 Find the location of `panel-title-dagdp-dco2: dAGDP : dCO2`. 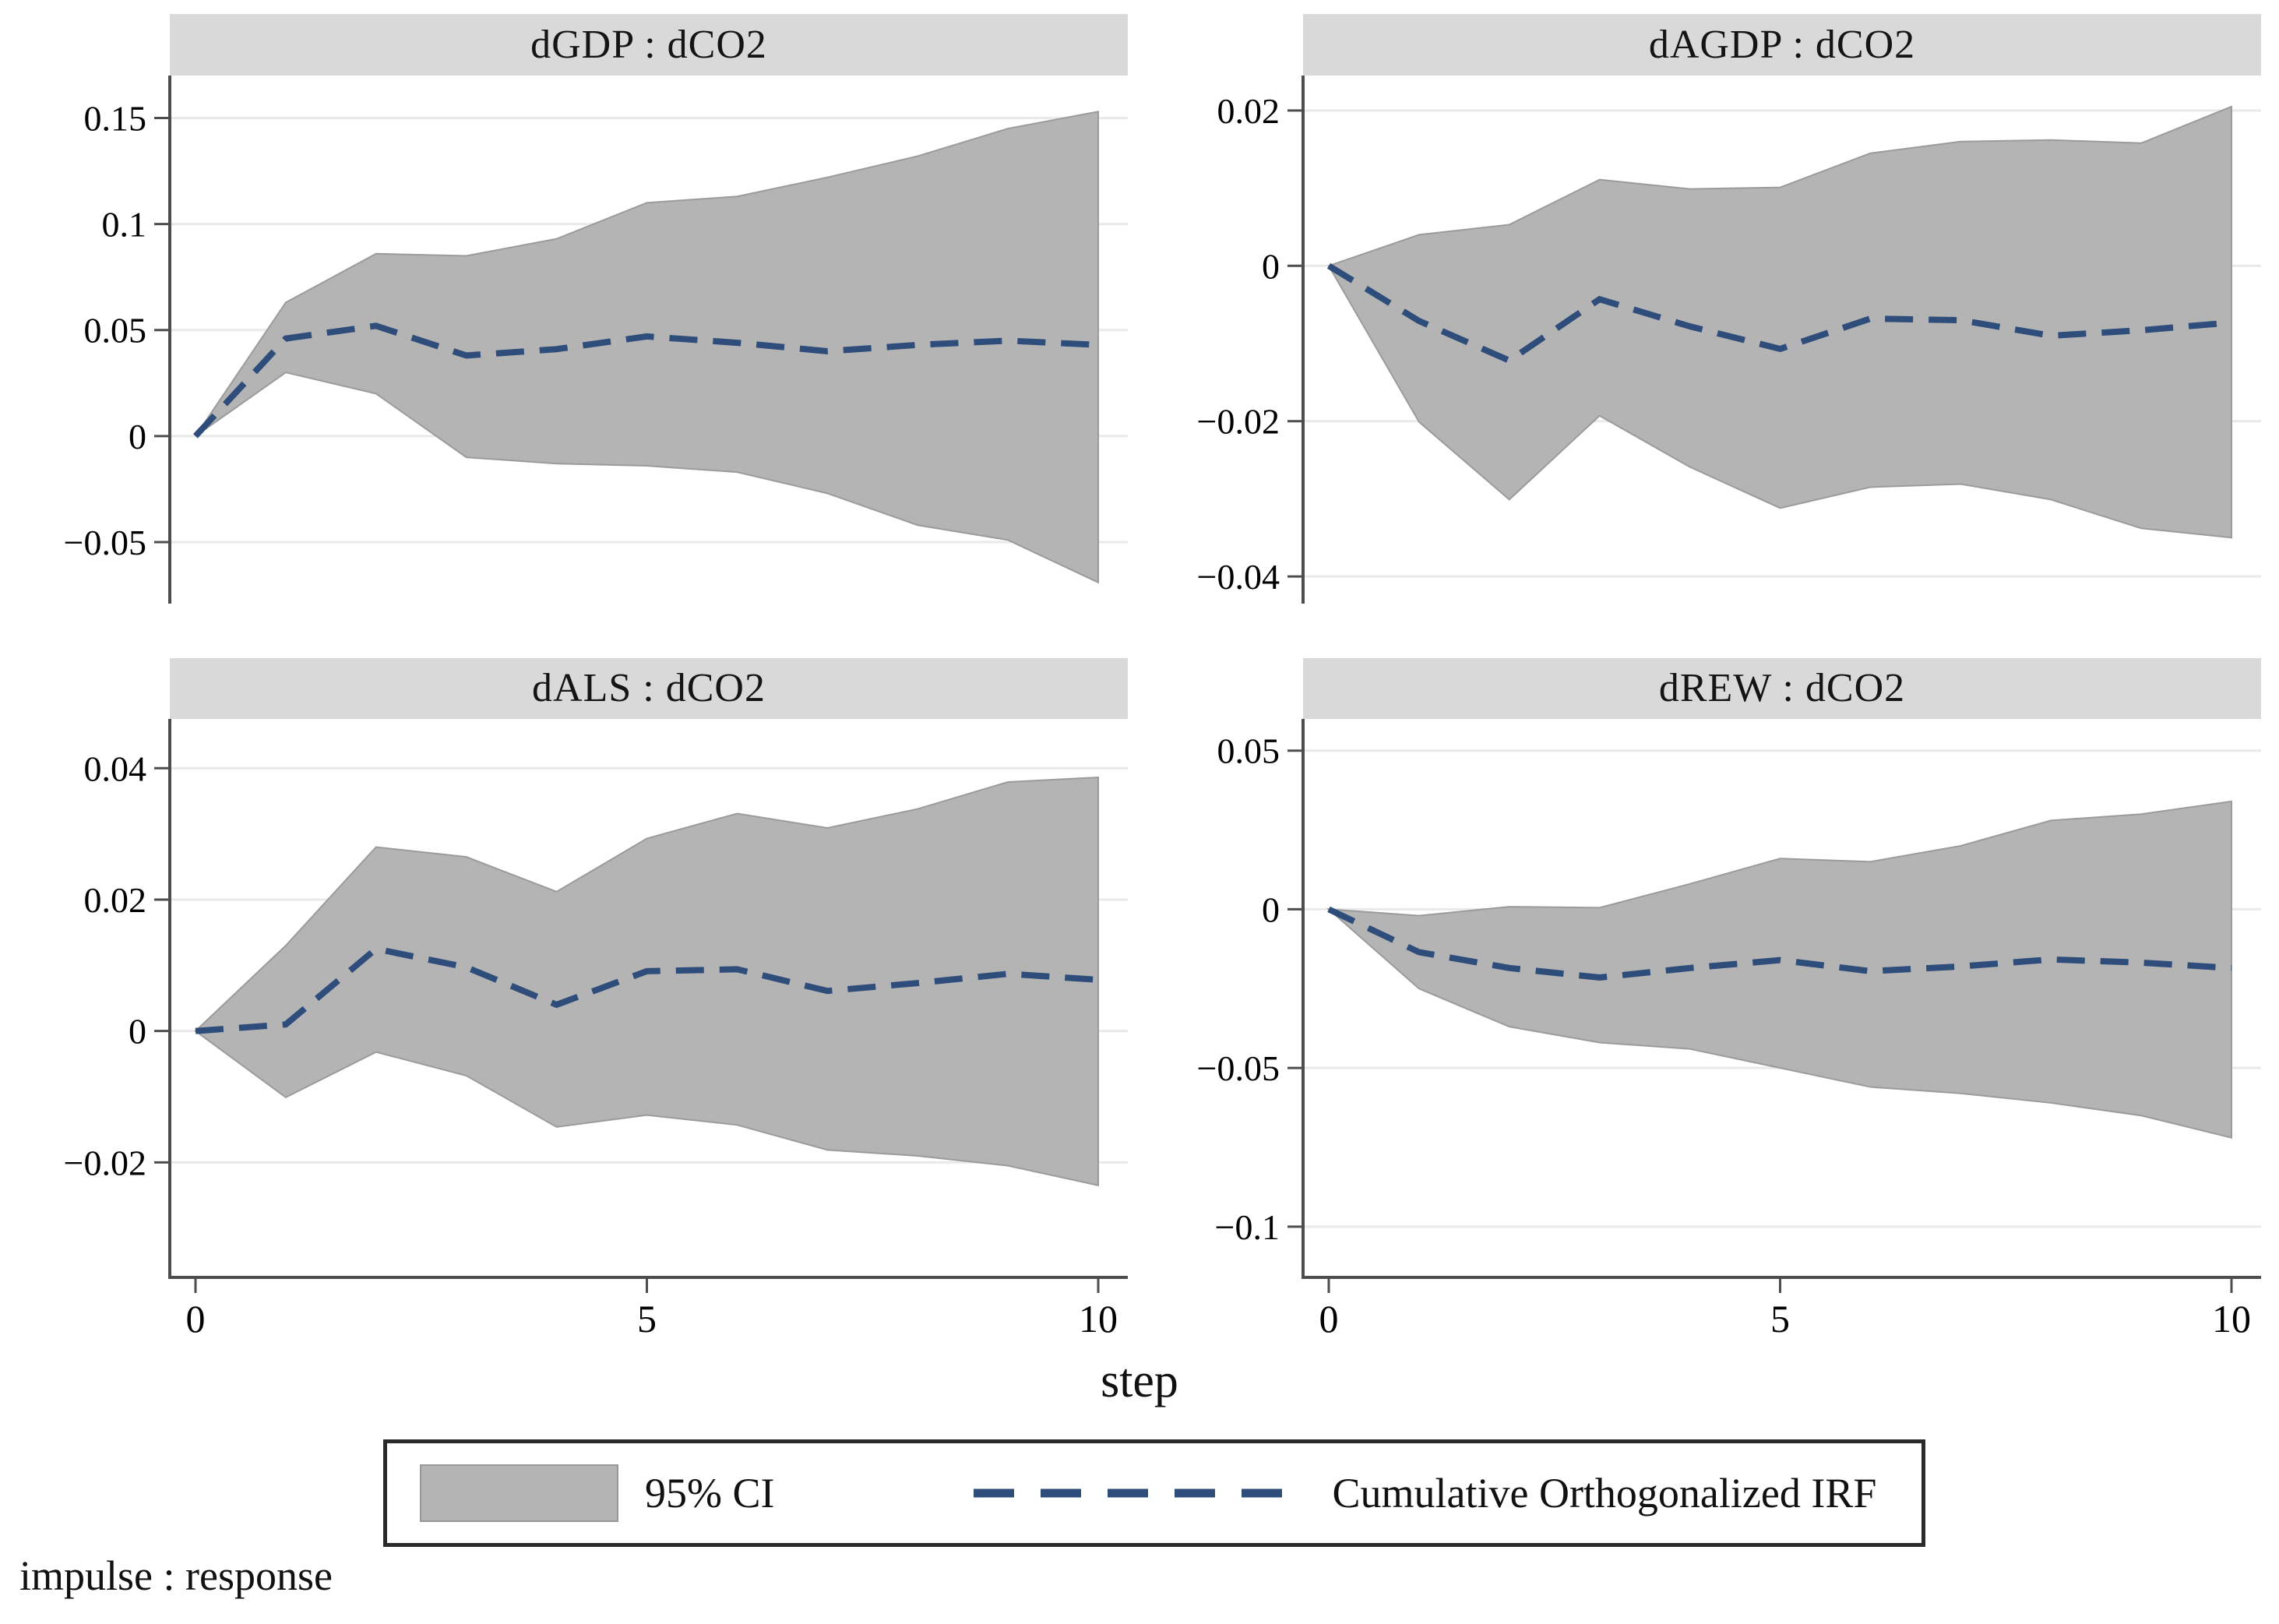

panel-title-dagdp-dco2: dAGDP : dCO2 is located at coordinates (1782, 45).